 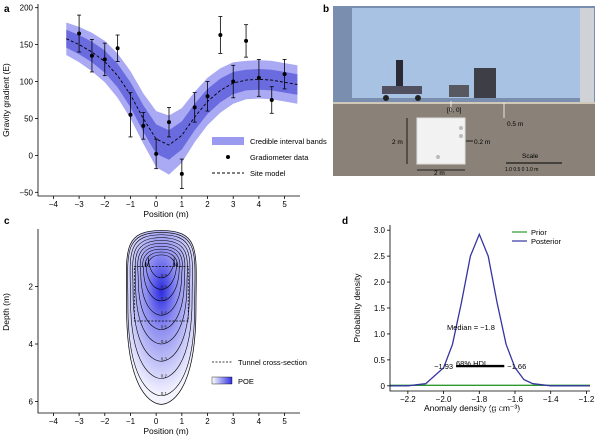 What do you see at coordinates (272, 362) in the screenshot?
I see `legend-tunnel-label: Tunnel cross-section` at bounding box center [272, 362].